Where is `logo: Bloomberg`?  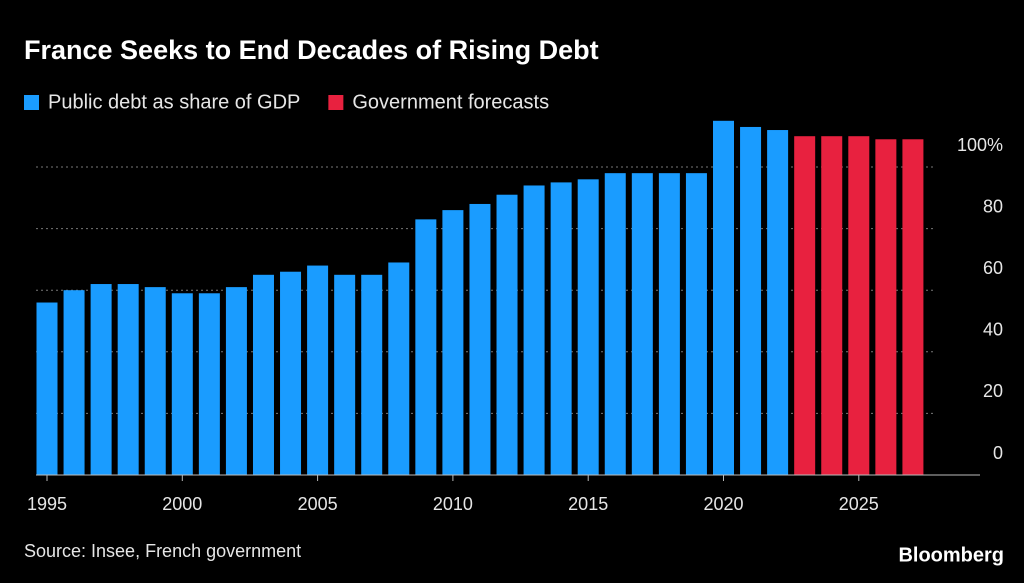 logo: Bloomberg is located at coordinates (951, 555).